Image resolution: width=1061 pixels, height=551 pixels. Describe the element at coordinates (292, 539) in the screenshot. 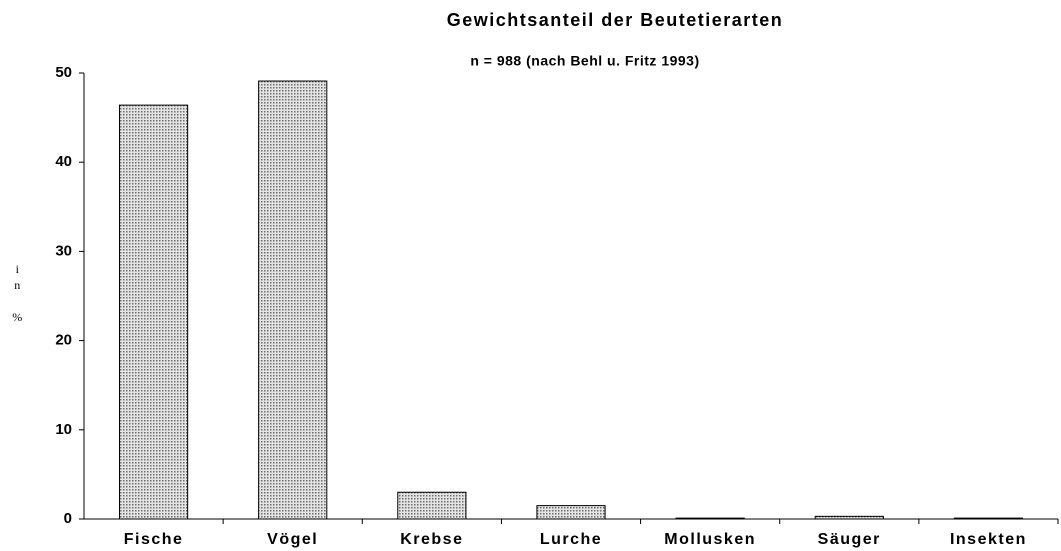

I see `x-tick-label: Vögel` at that location.